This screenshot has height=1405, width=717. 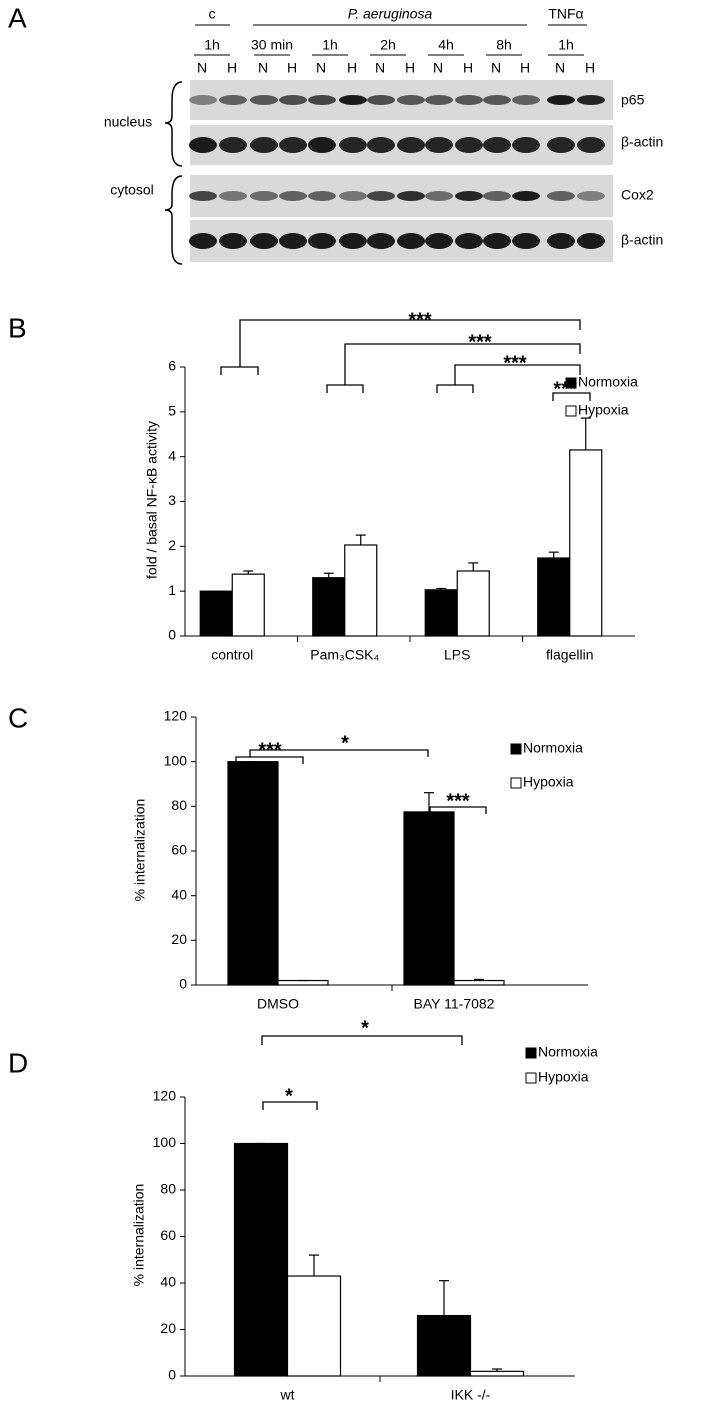 What do you see at coordinates (457, 655) in the screenshot?
I see `x-tick-label: LPS` at bounding box center [457, 655].